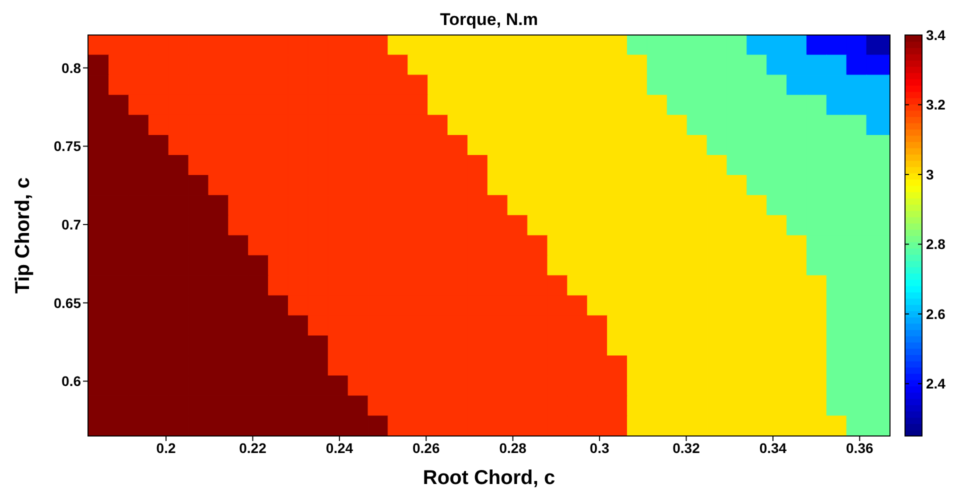  I want to click on color-bar-label: 3, so click(930, 174).